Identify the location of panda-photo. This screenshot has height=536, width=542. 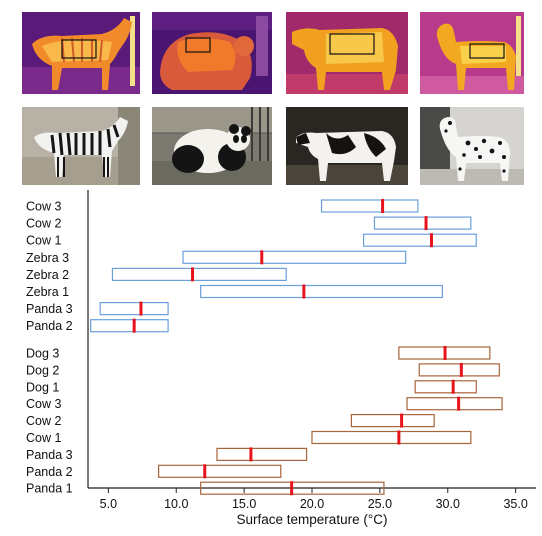
(212, 146).